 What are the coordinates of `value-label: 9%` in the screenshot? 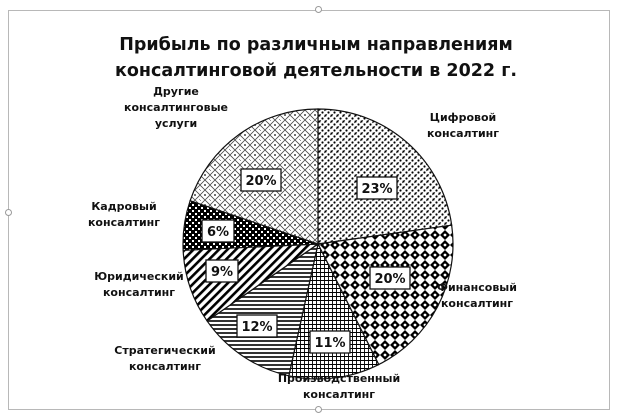 It's located at (222, 272).